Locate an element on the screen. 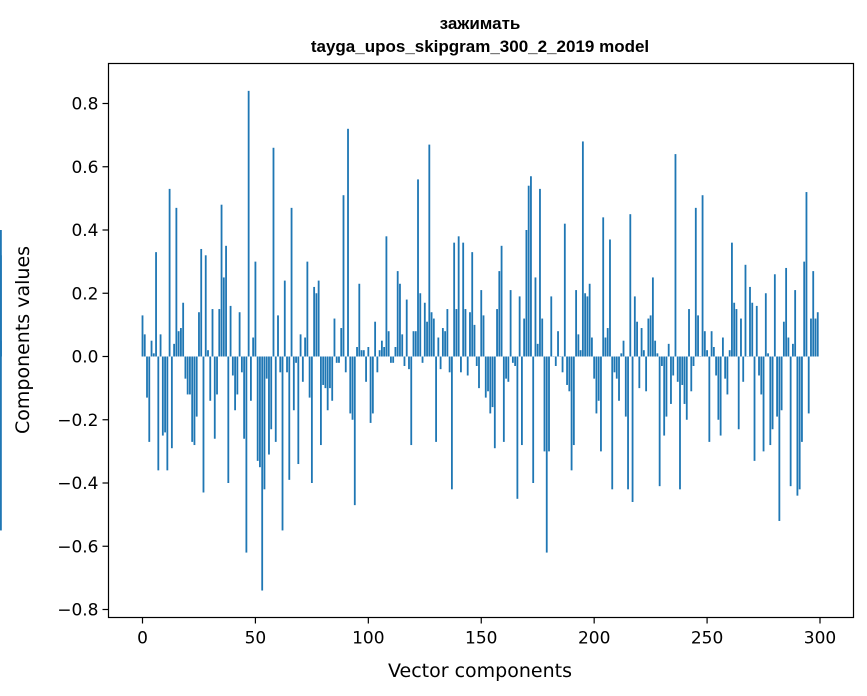  y-tick-label: 0.0 is located at coordinates (84, 358).